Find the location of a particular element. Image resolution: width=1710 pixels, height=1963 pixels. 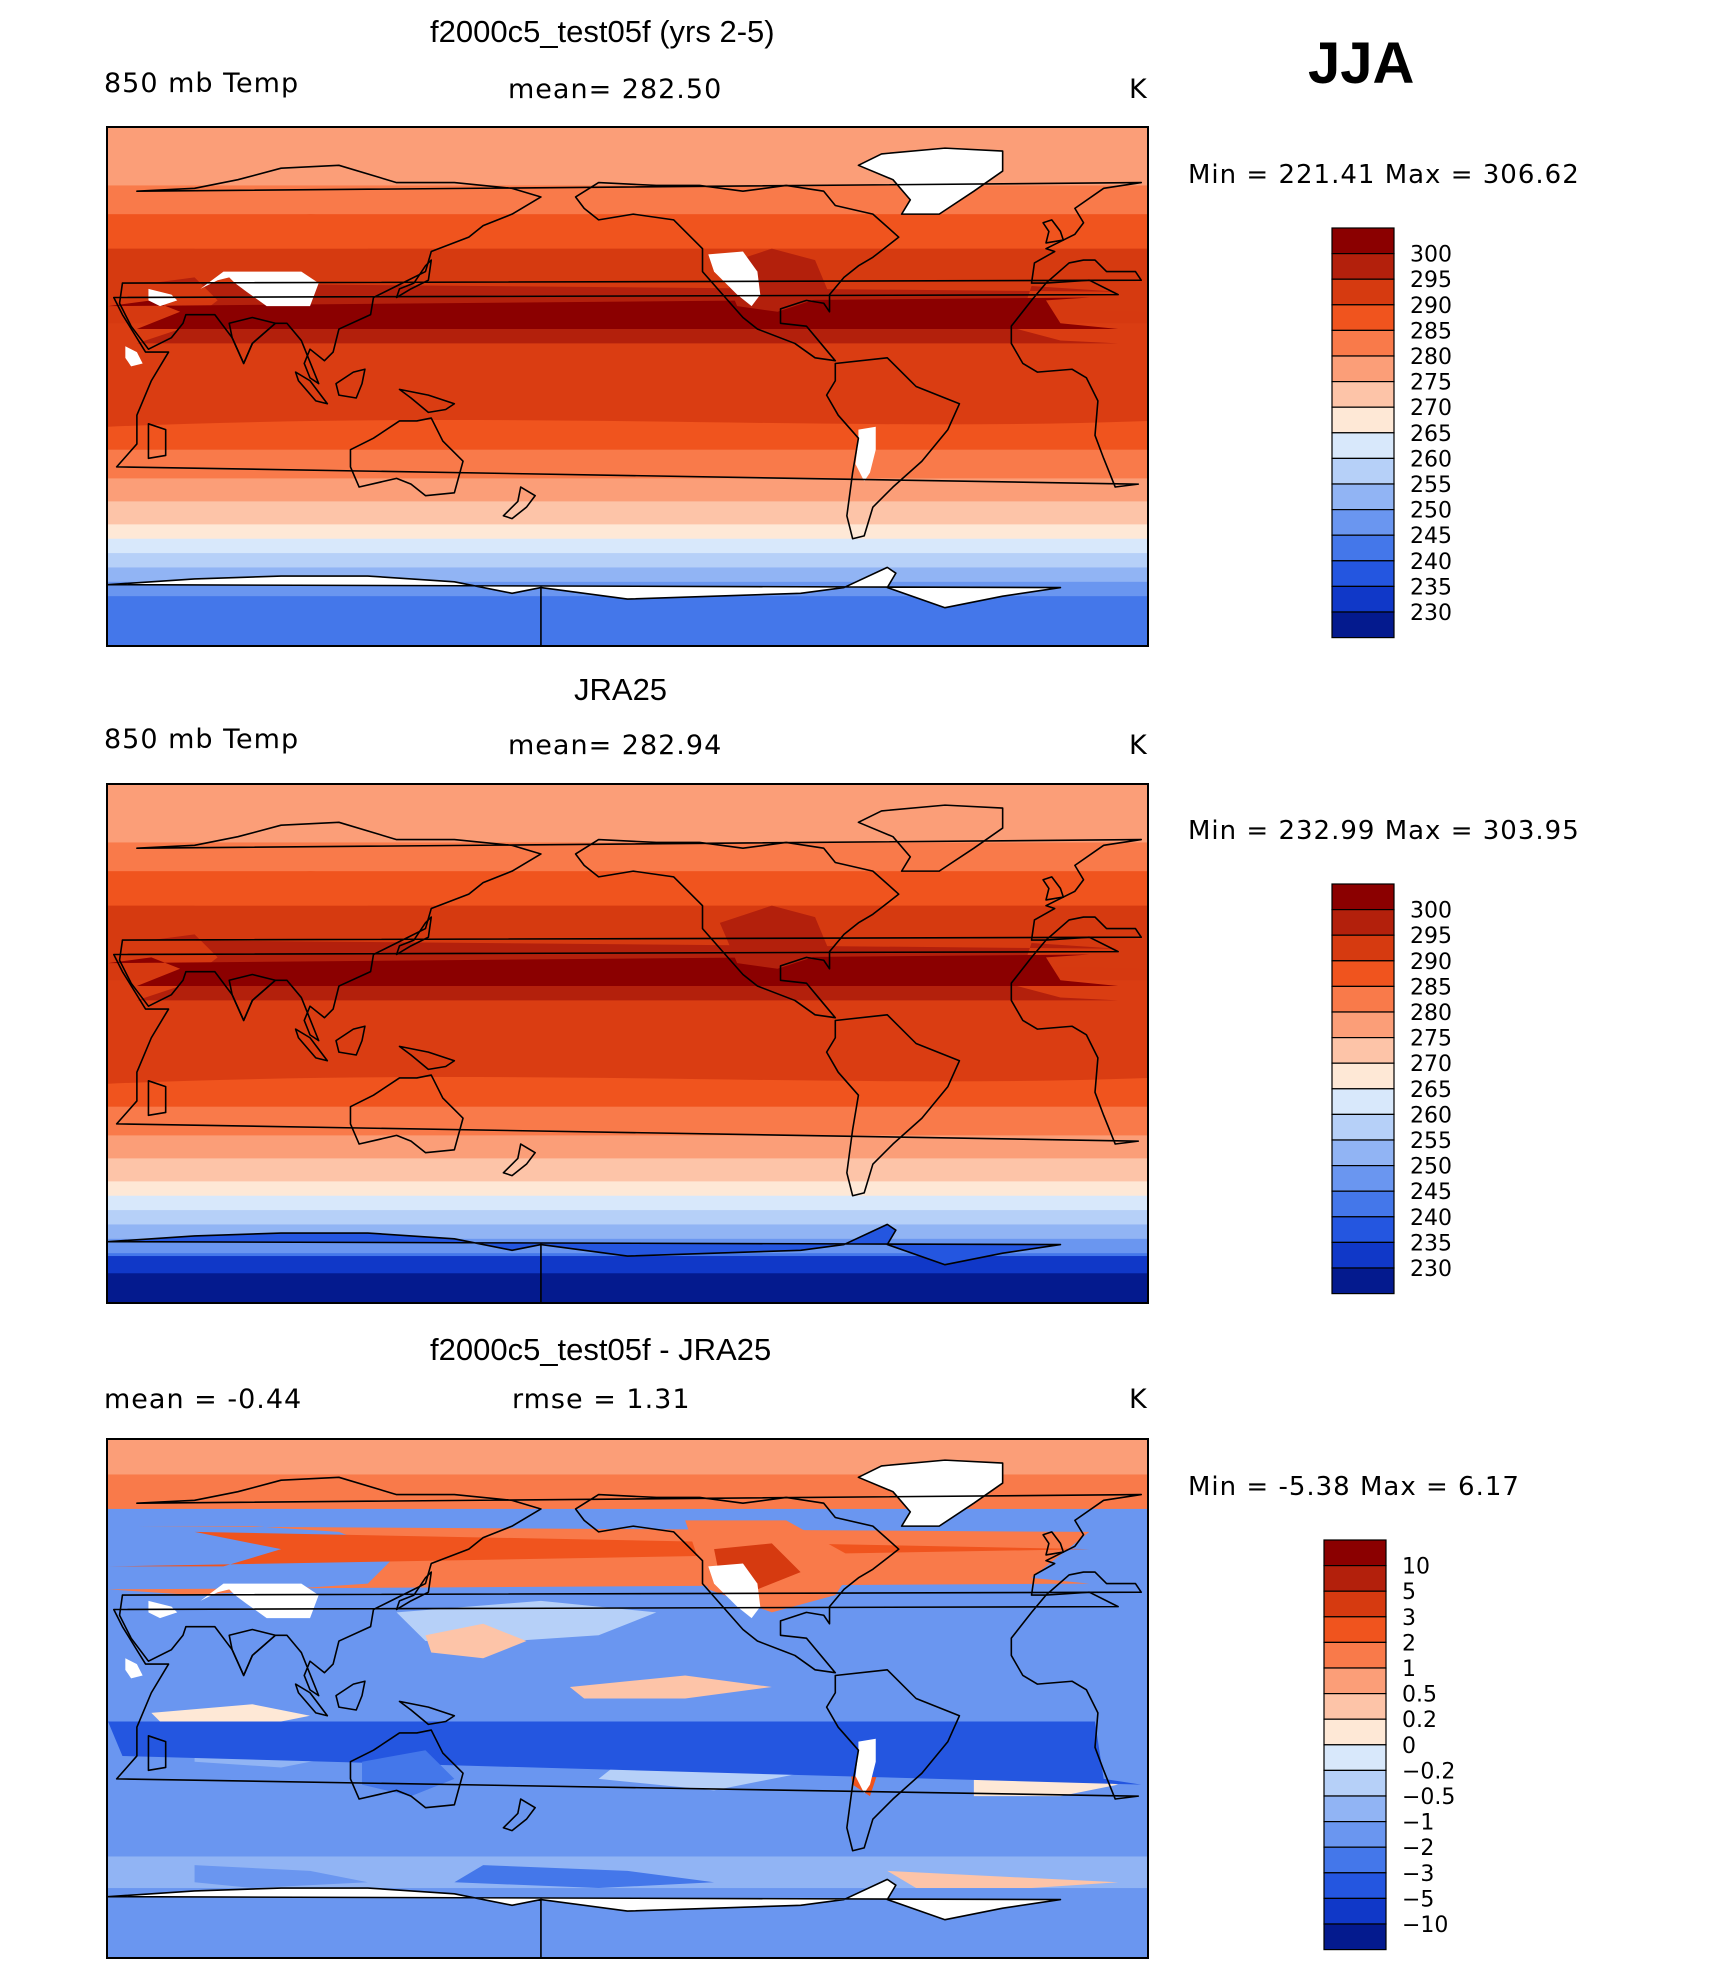

colorbar-tick-label: −2 is located at coordinates (1418, 1848).